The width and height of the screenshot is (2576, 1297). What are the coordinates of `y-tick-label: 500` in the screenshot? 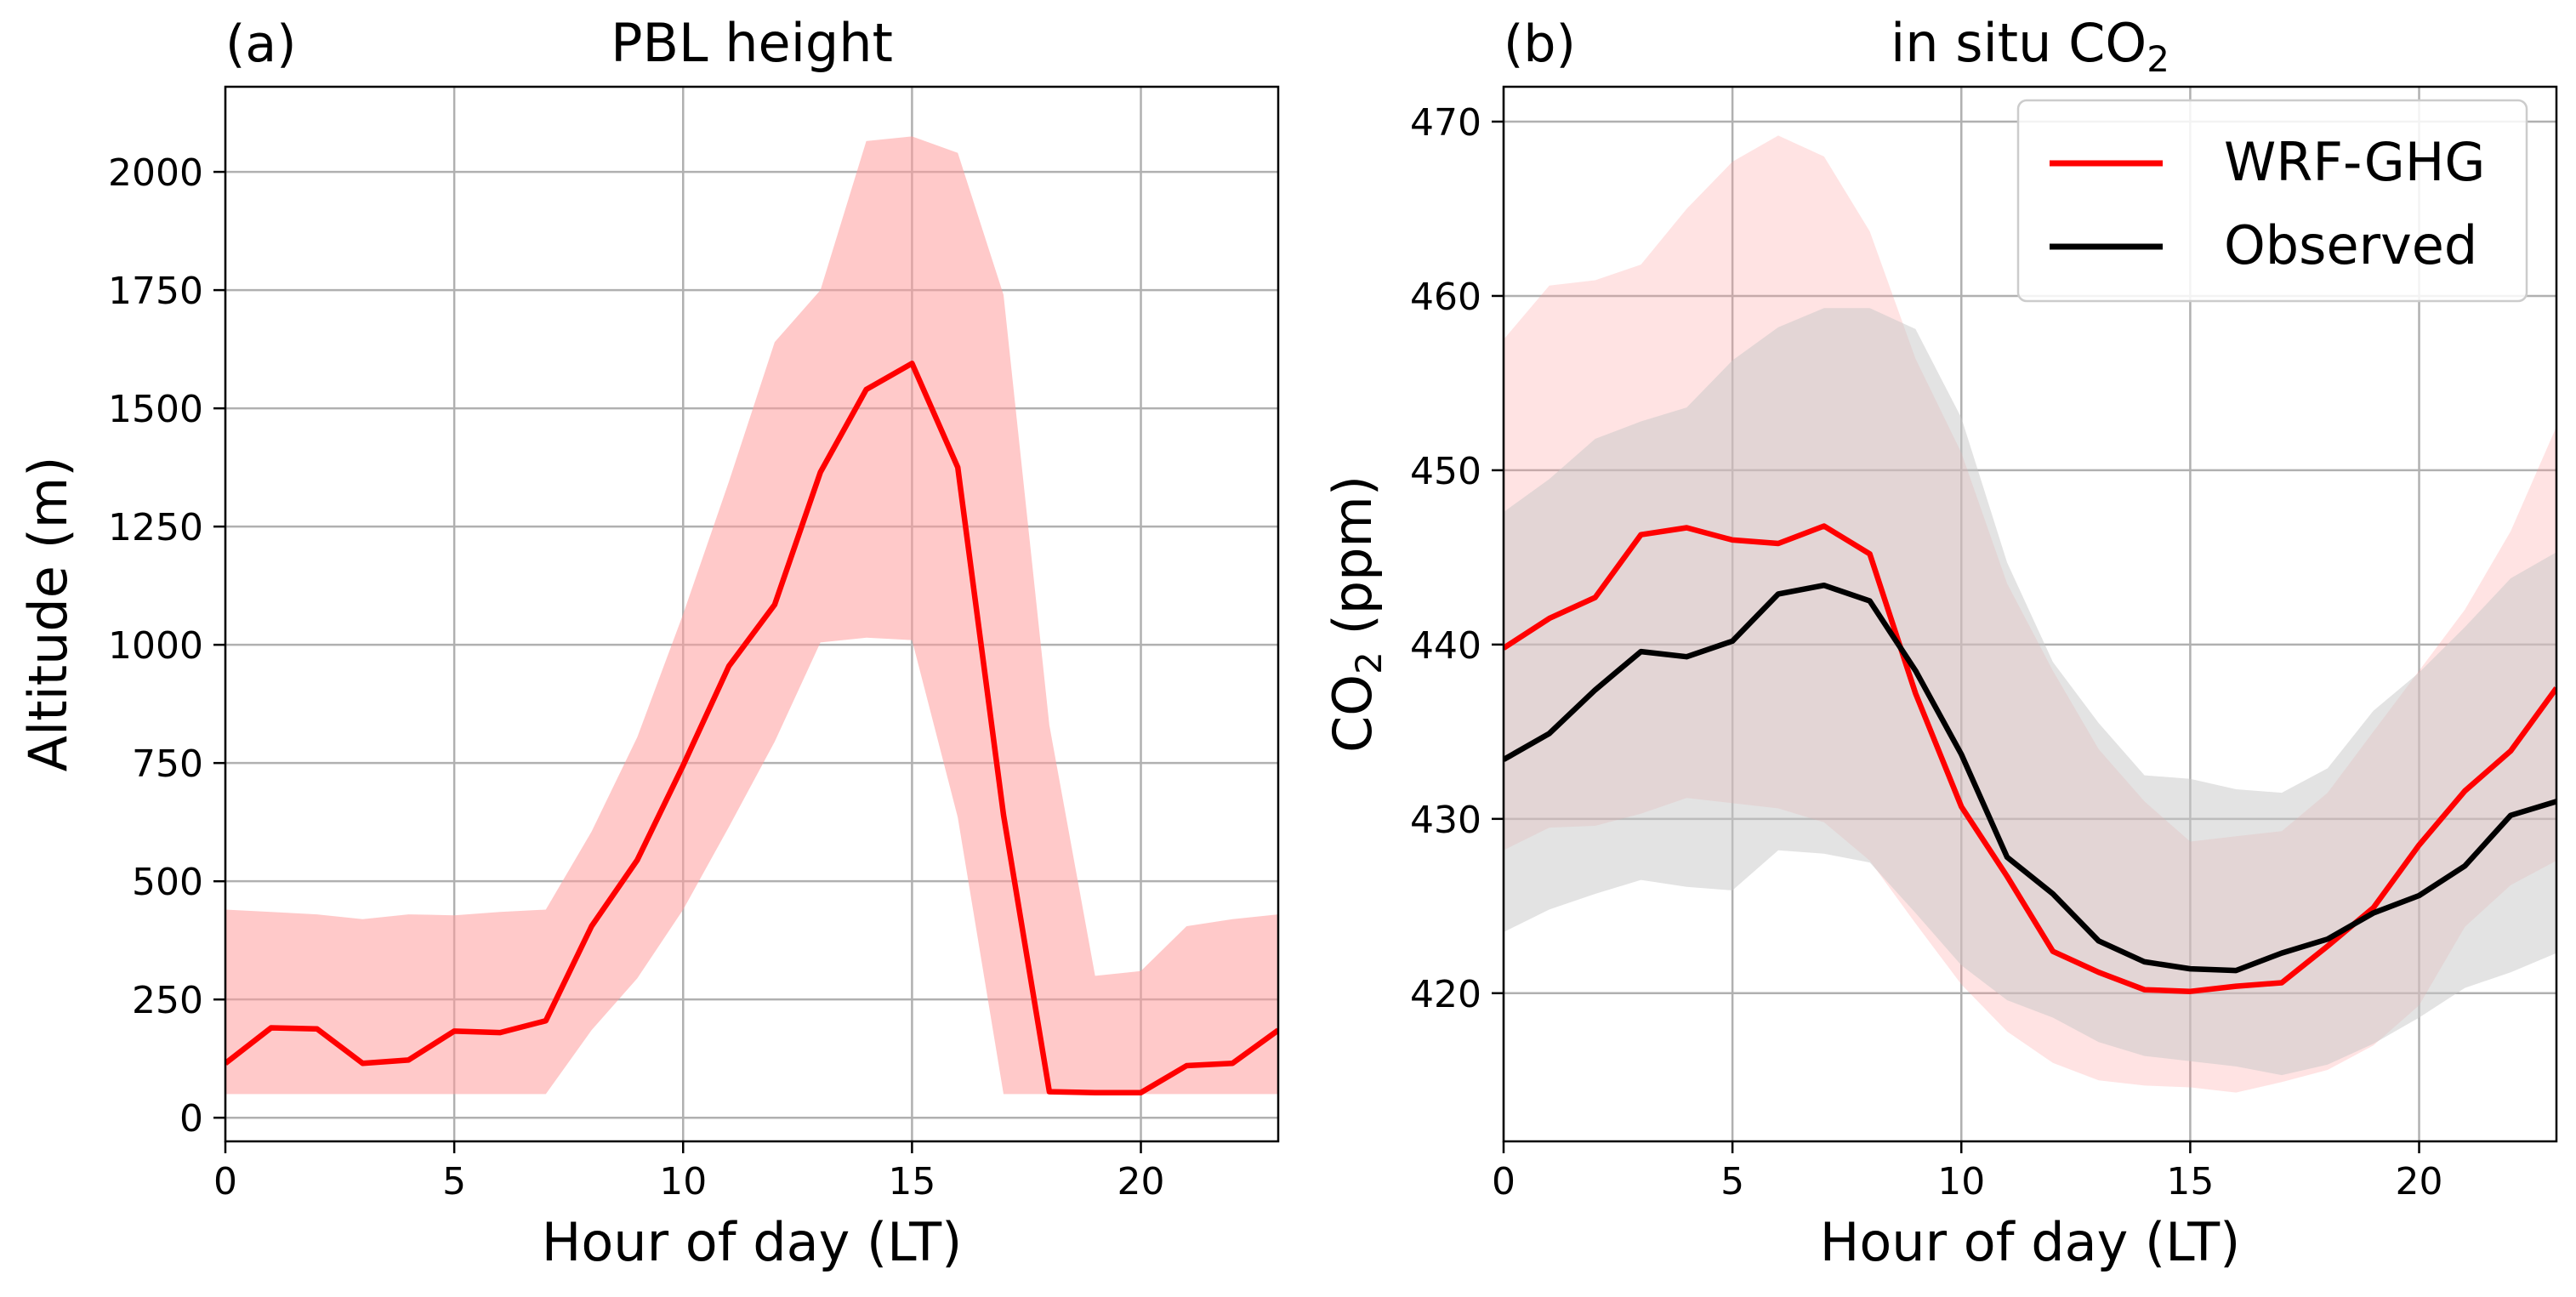 It's located at (167, 882).